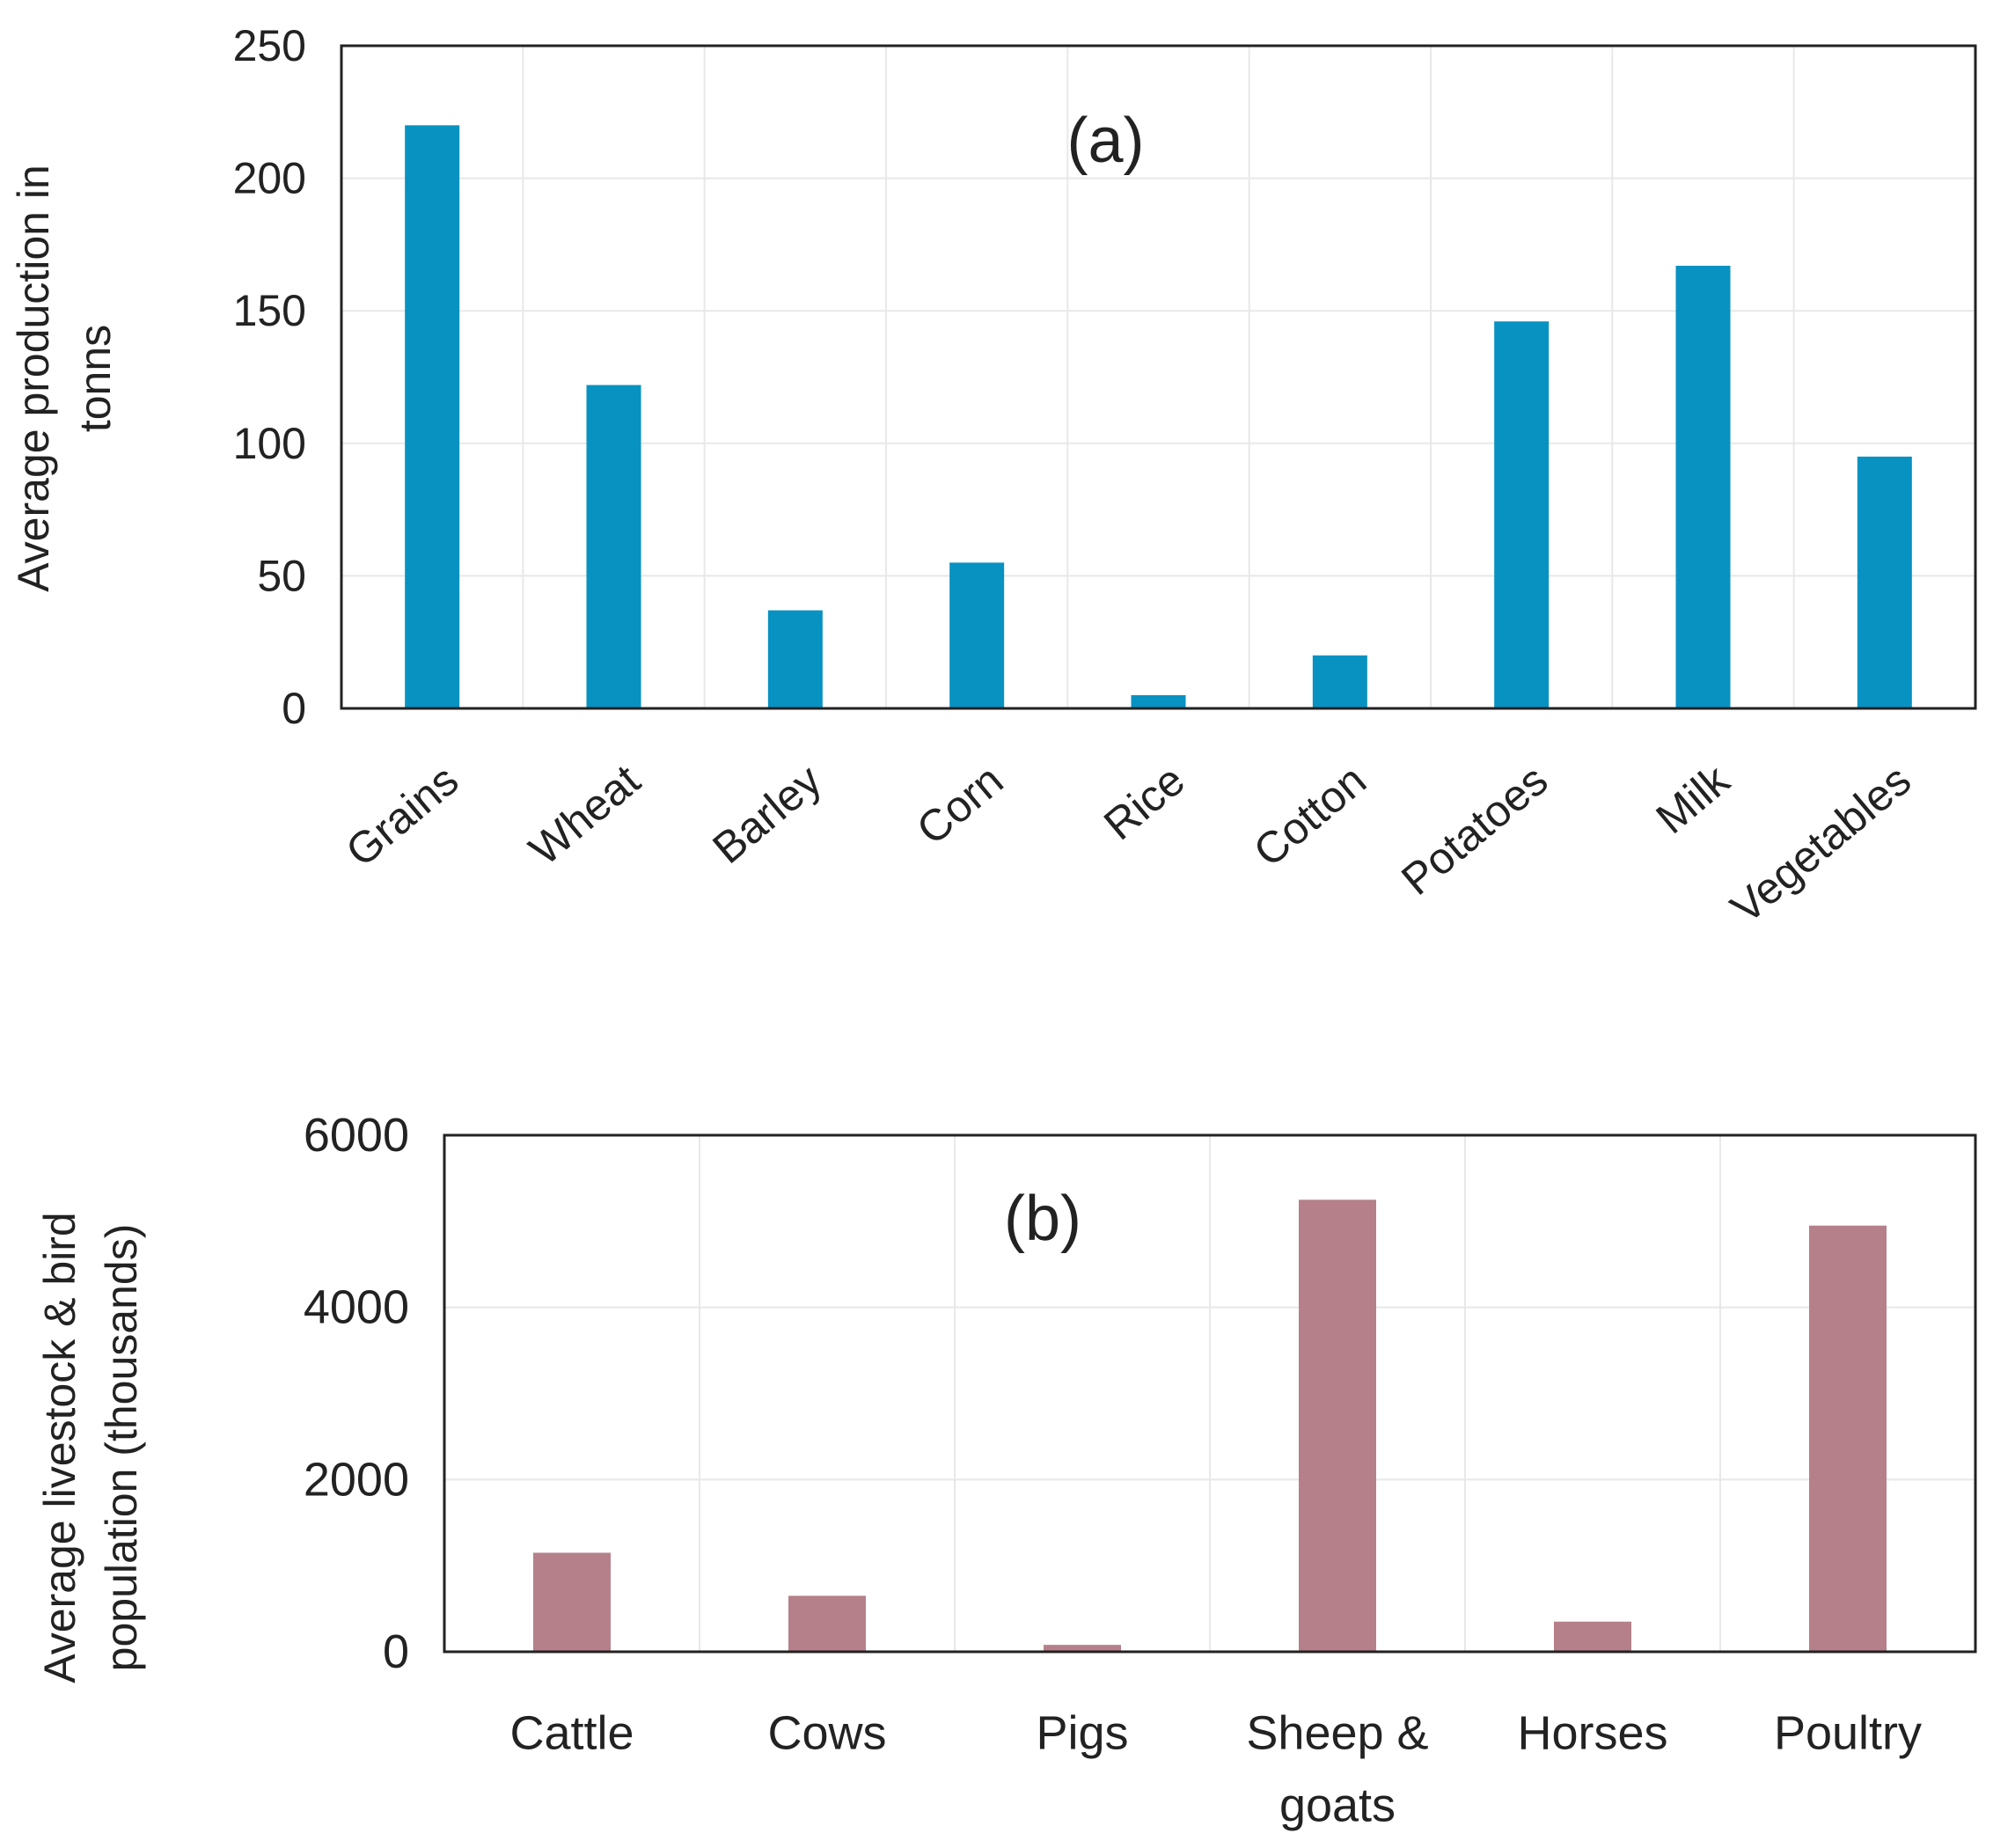  I want to click on y-tick-label: 200, so click(269, 179).